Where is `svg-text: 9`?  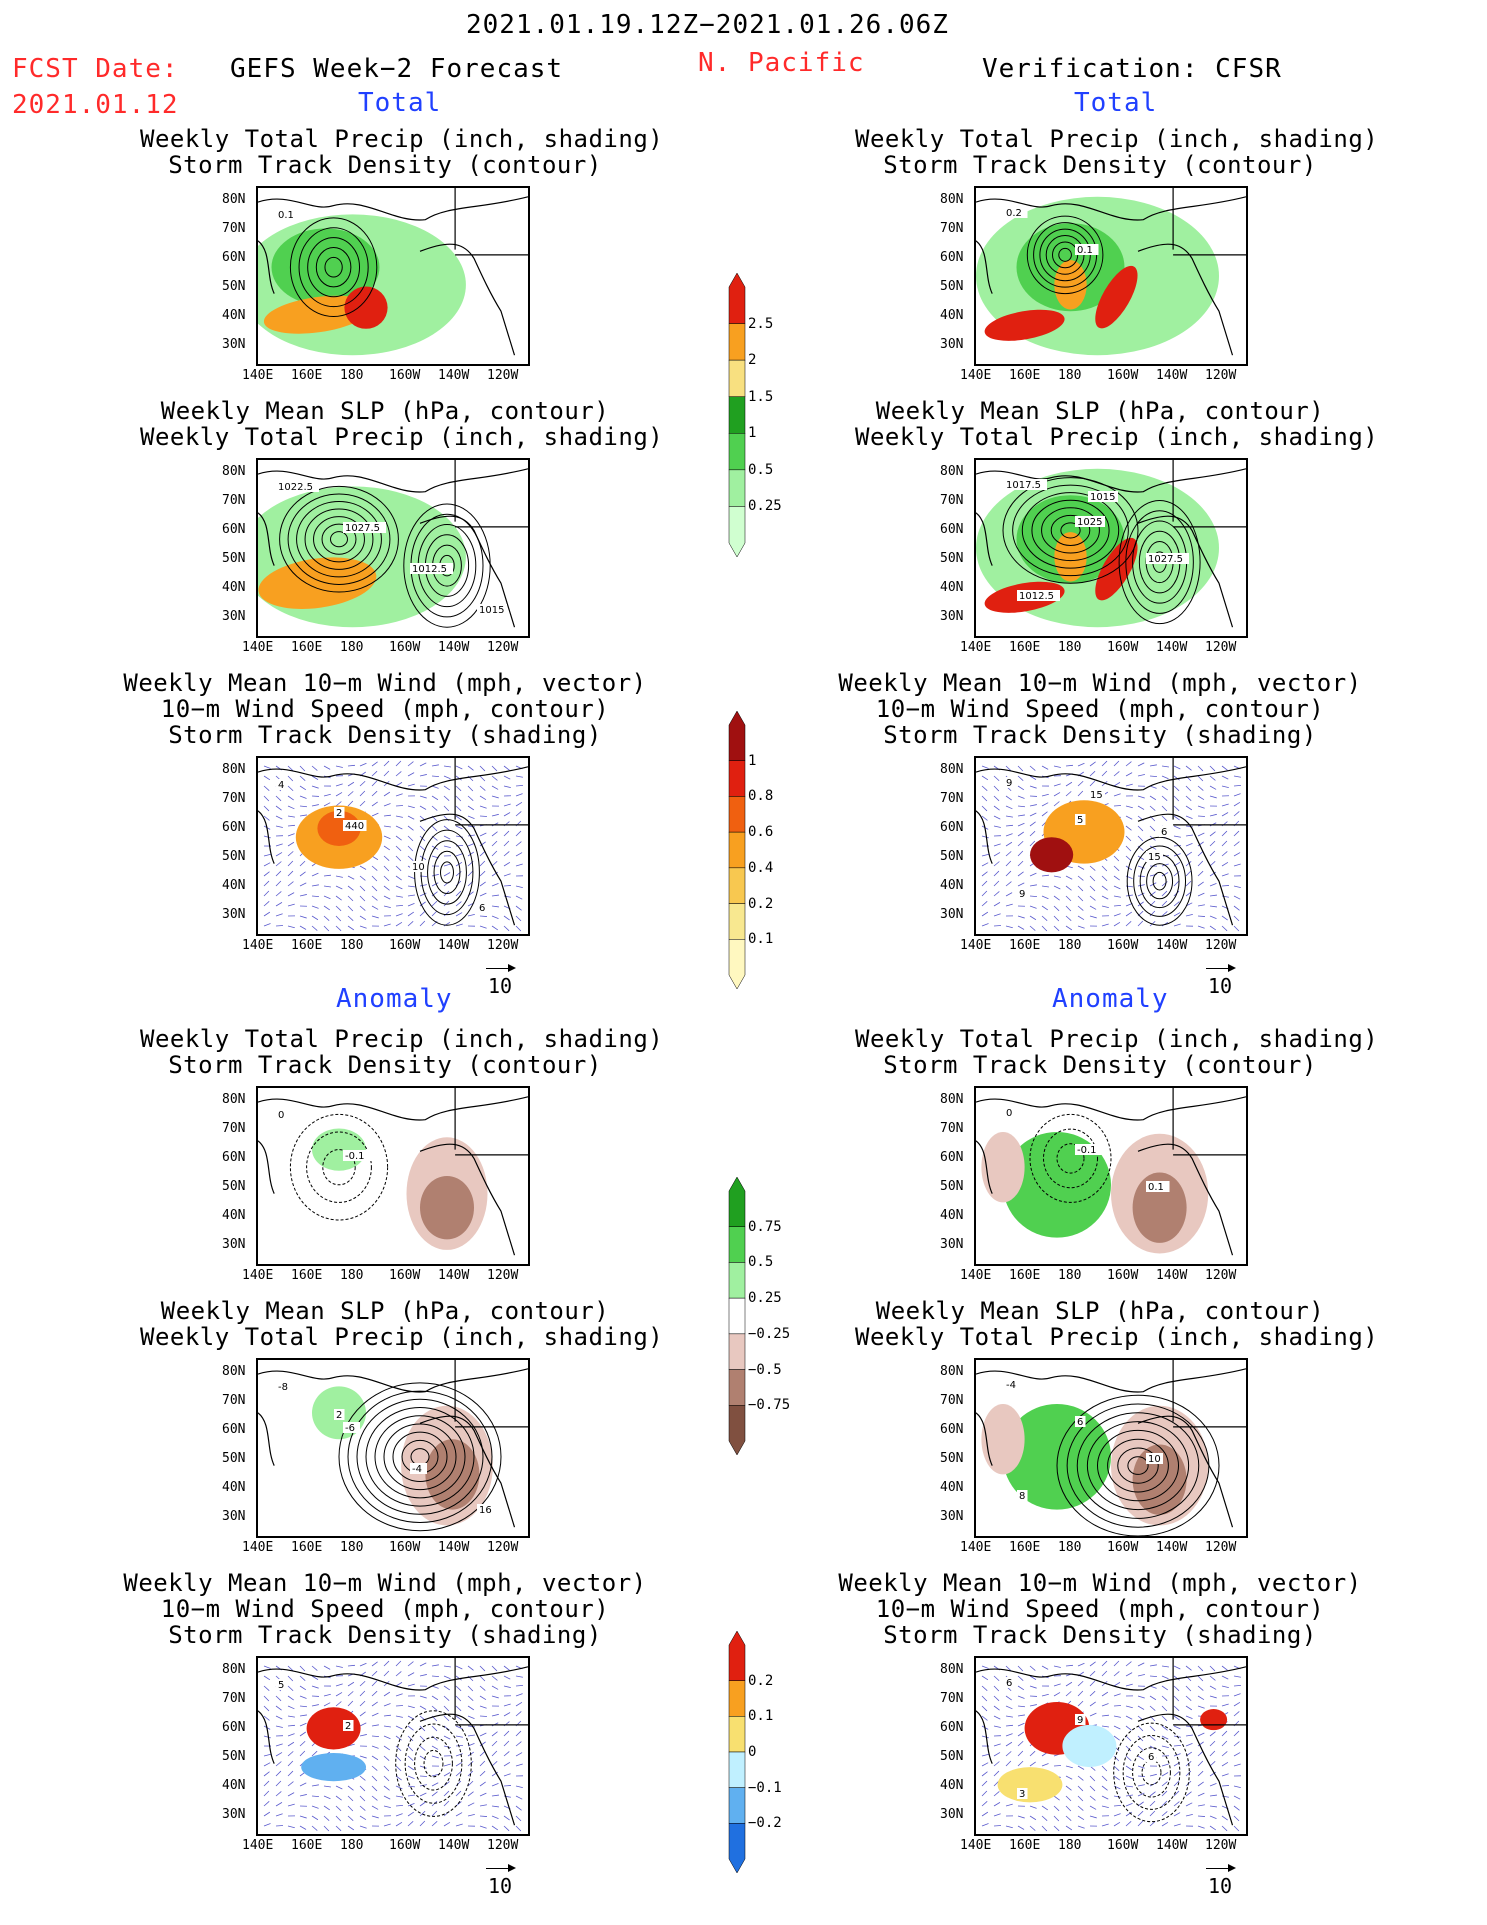 svg-text: 9 is located at coordinates (1022, 894).